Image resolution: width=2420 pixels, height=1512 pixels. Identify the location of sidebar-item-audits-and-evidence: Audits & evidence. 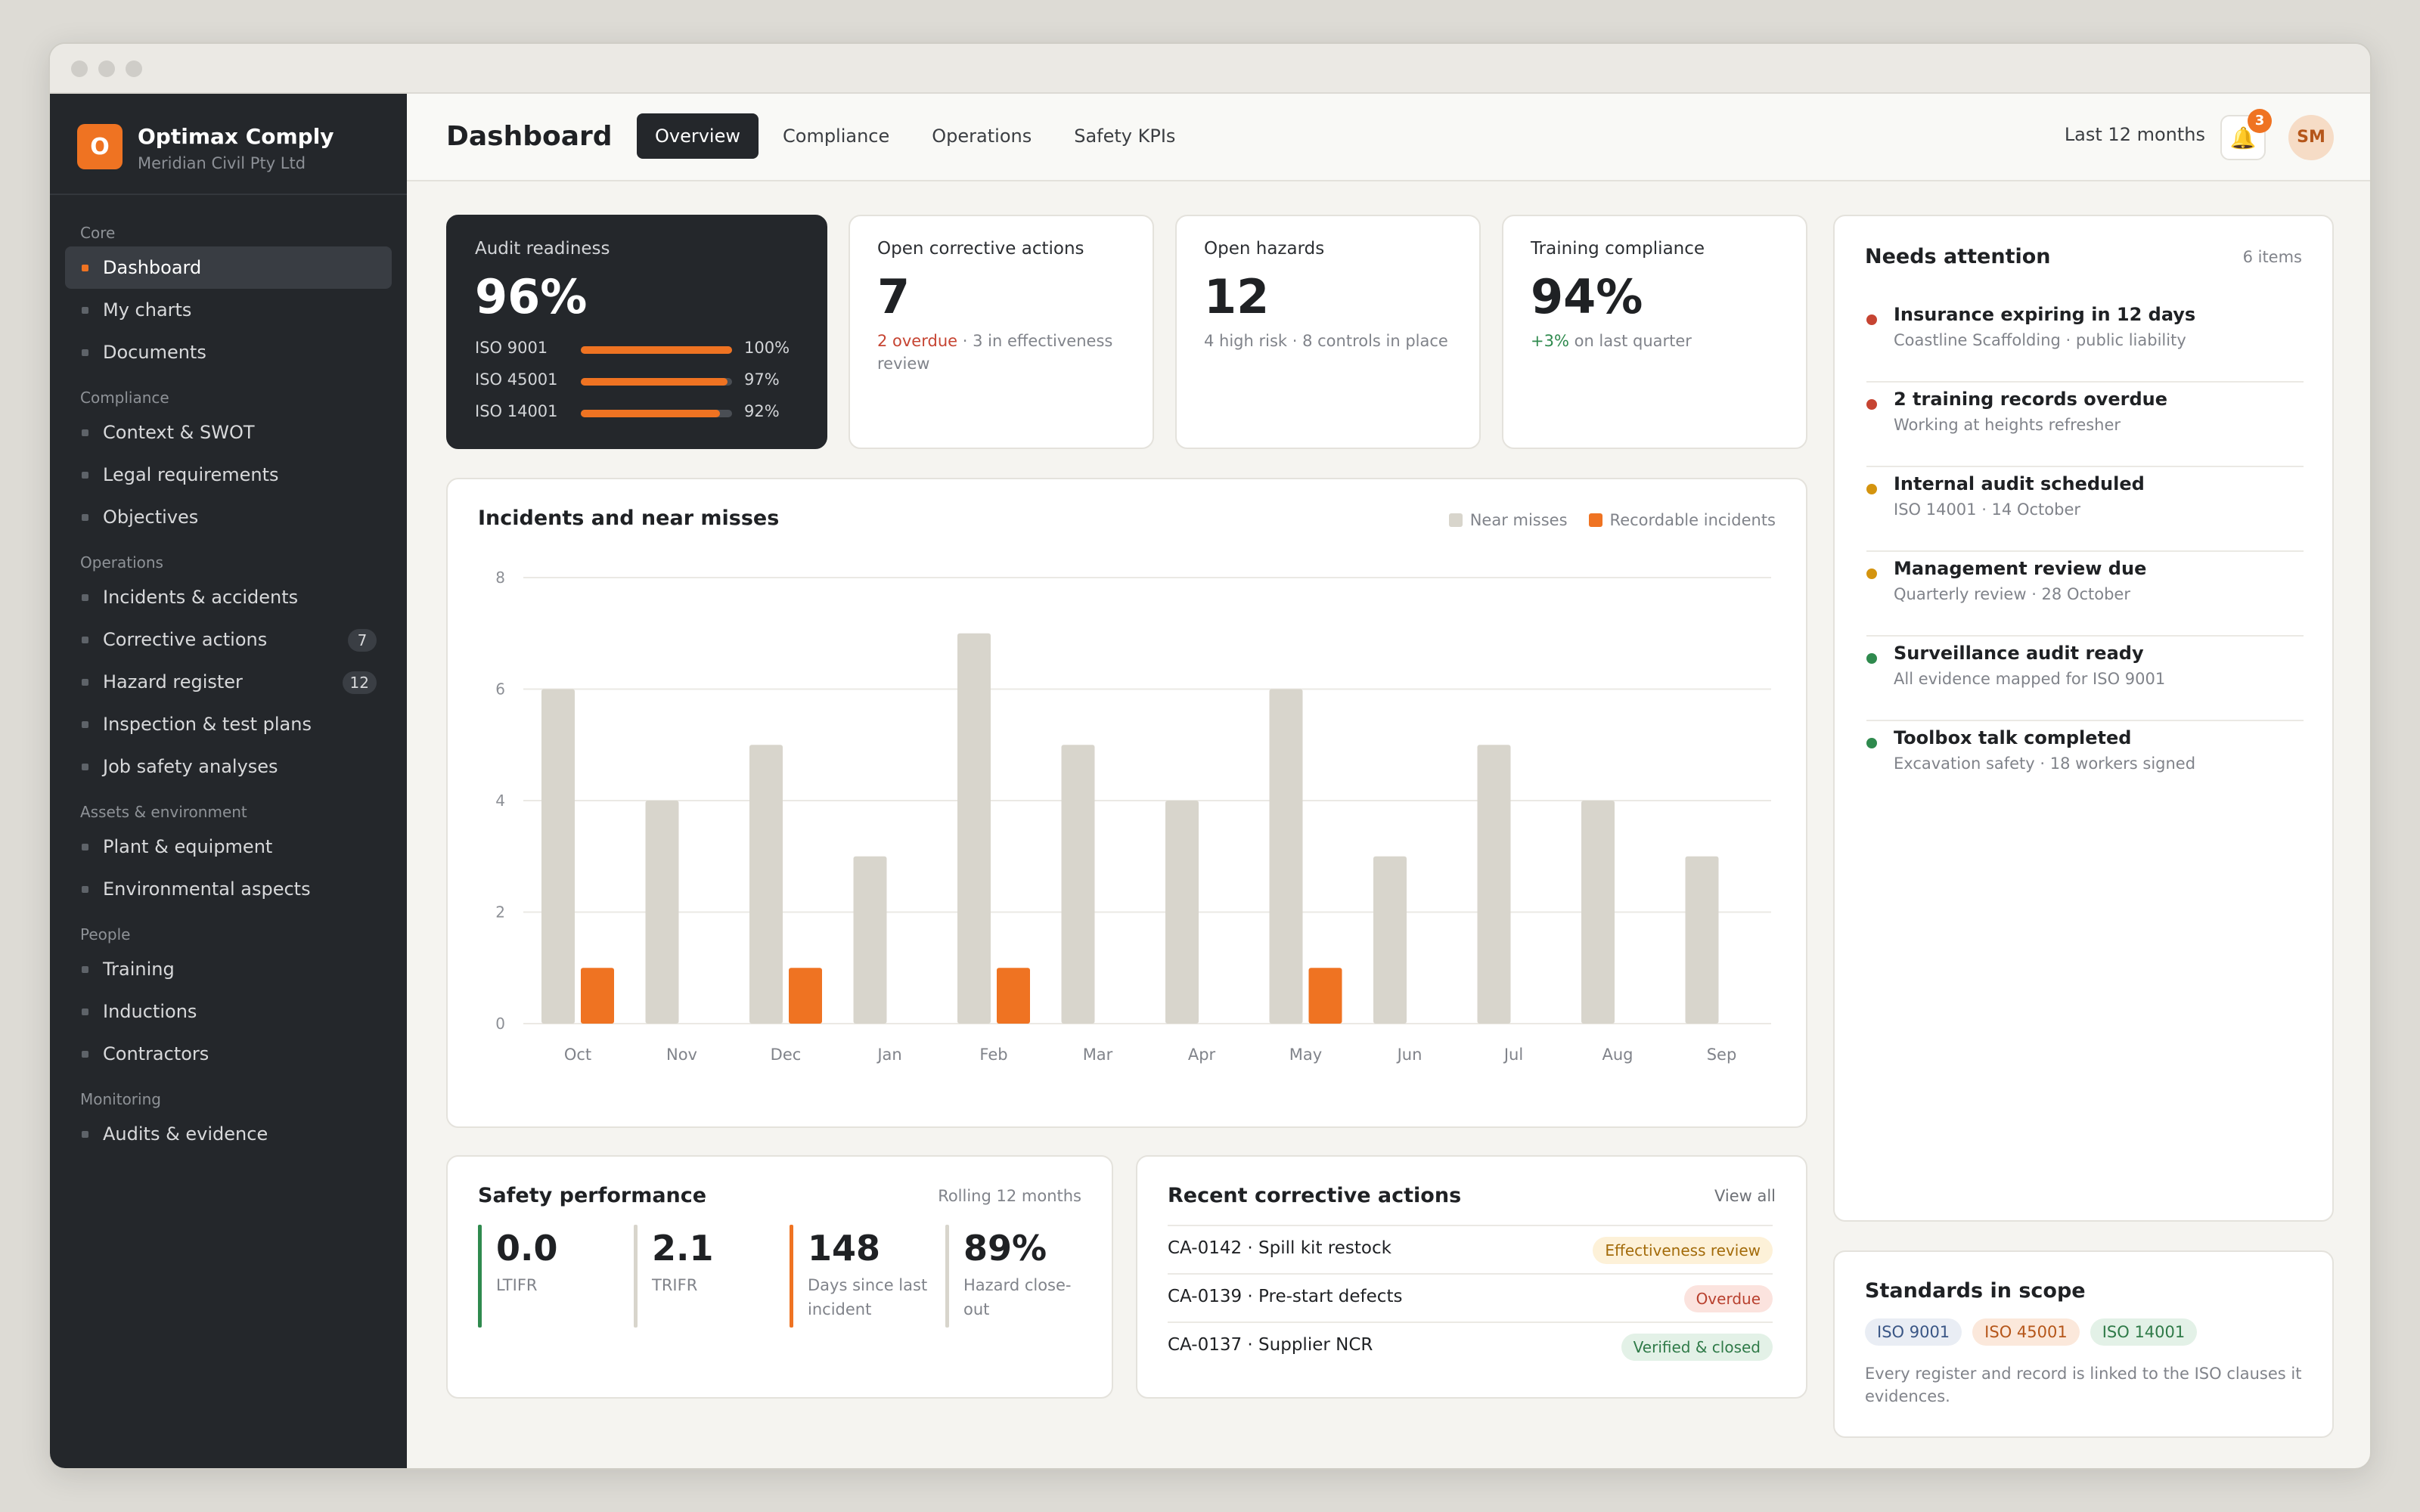
(228, 1134).